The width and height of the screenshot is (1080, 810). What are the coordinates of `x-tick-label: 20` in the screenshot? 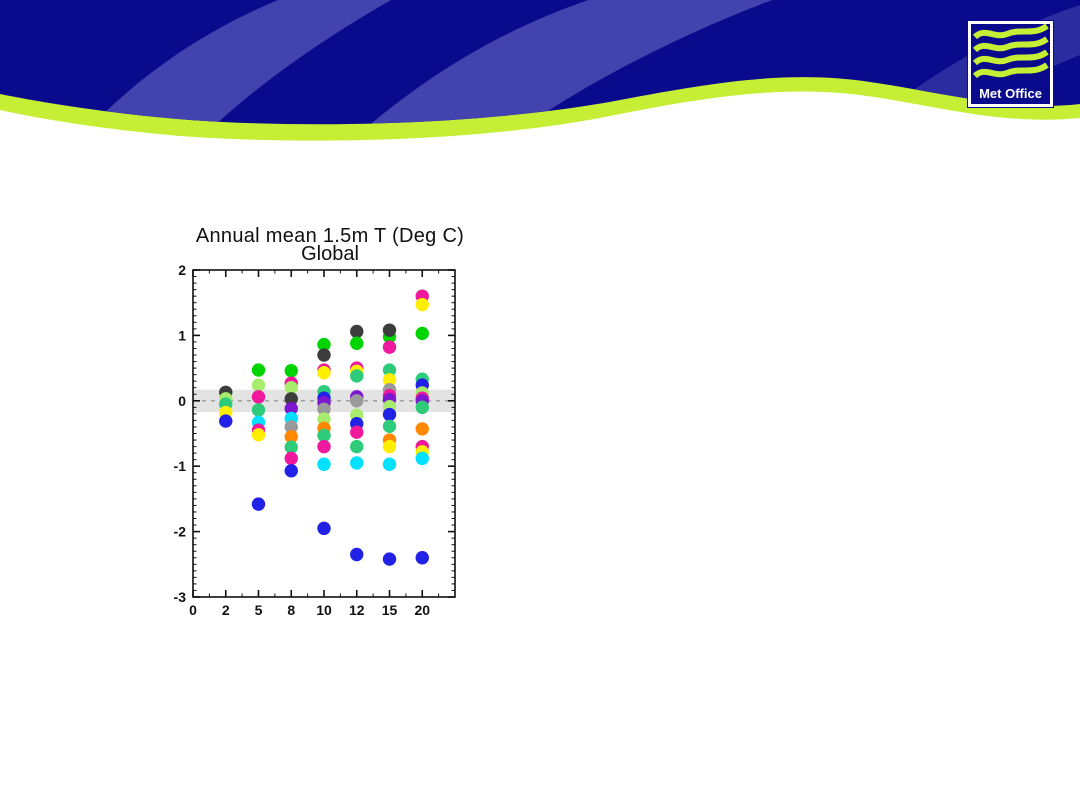 It's located at (422, 610).